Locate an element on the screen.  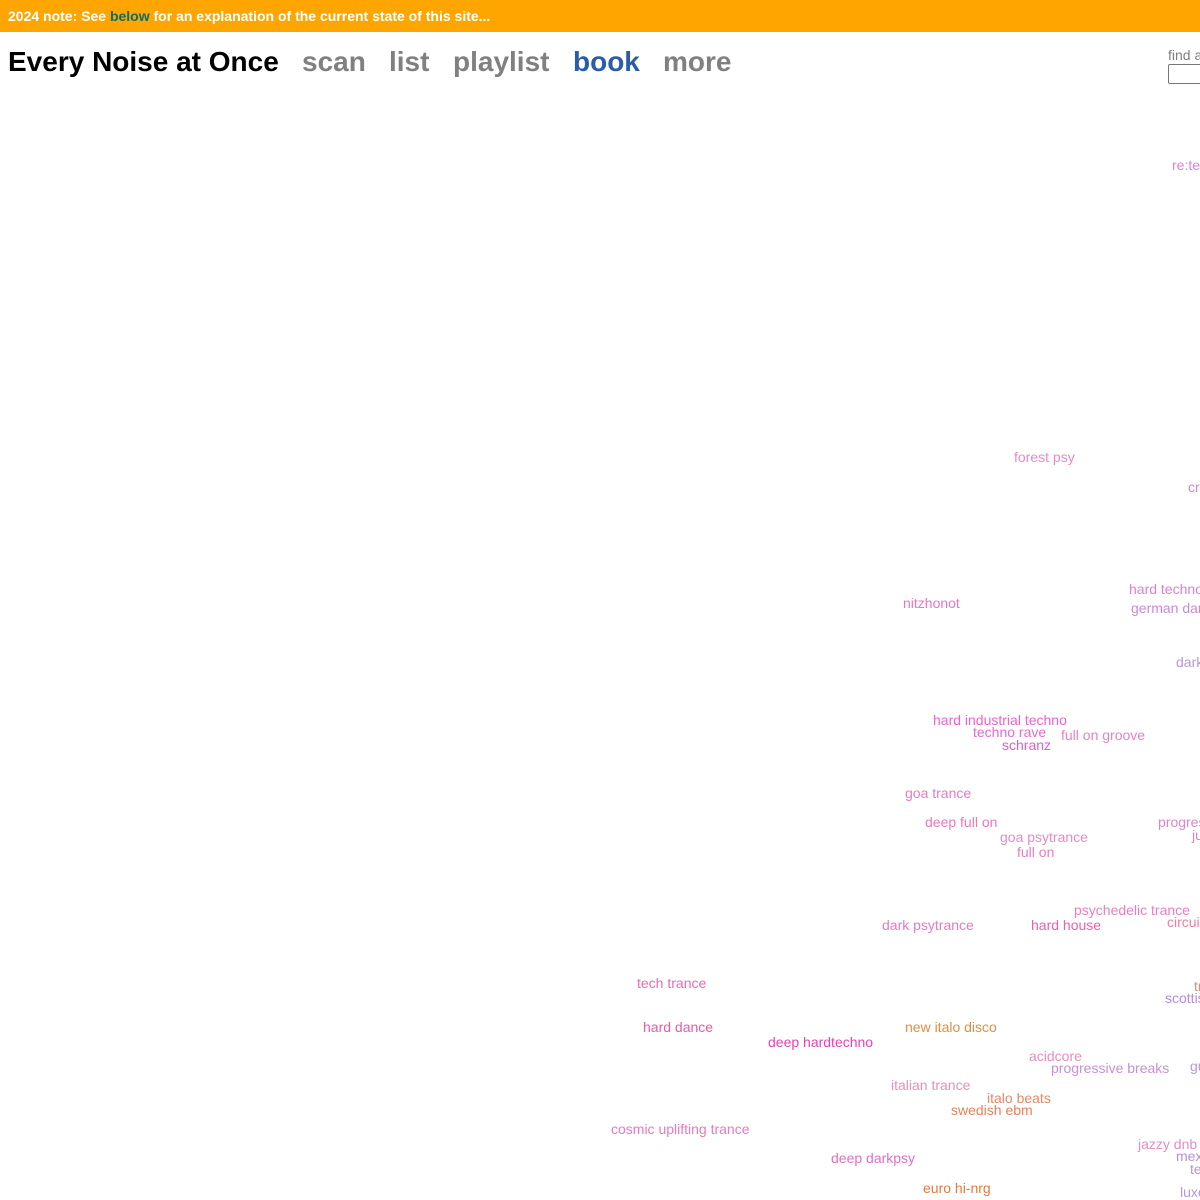
find-artist-input is located at coordinates (1184, 74).